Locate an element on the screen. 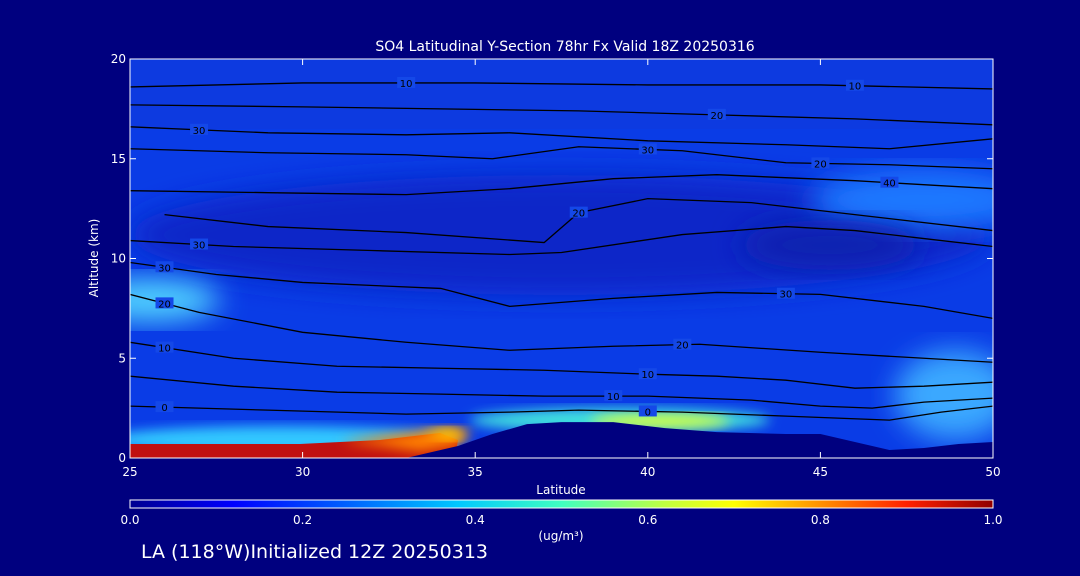  x-tick-label-2: 35 is located at coordinates (475, 472).